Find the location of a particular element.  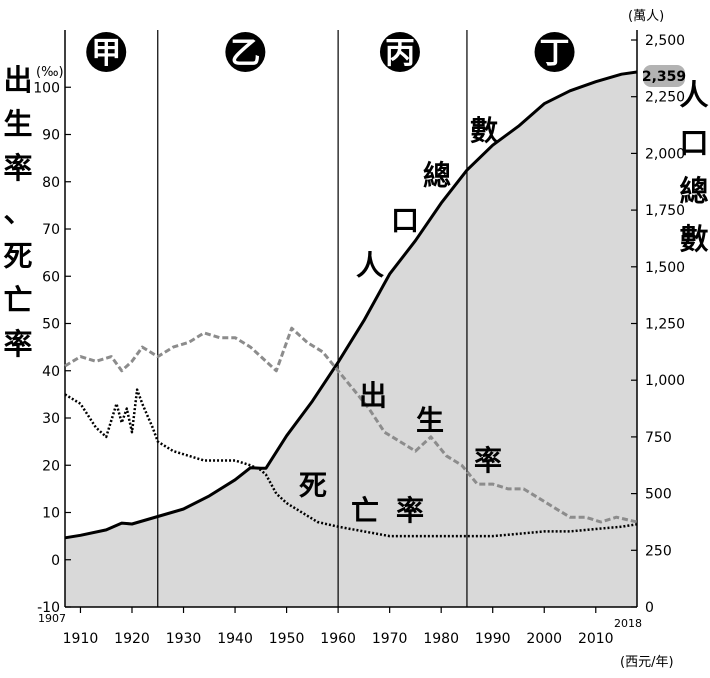

left-tick-label: 90 is located at coordinates (51, 136).